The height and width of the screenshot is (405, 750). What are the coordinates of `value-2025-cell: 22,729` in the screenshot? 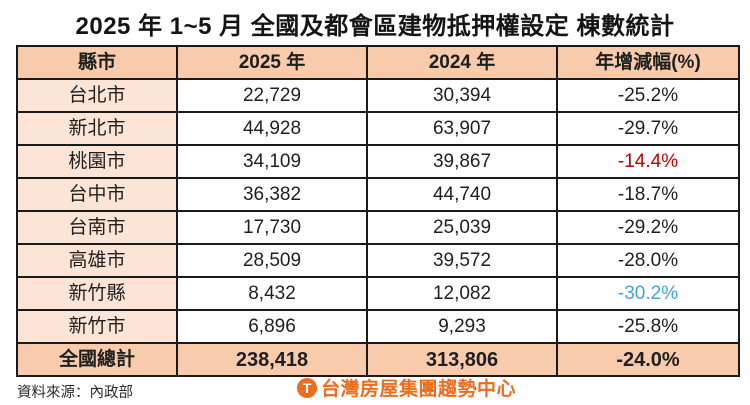 It's located at (272, 95).